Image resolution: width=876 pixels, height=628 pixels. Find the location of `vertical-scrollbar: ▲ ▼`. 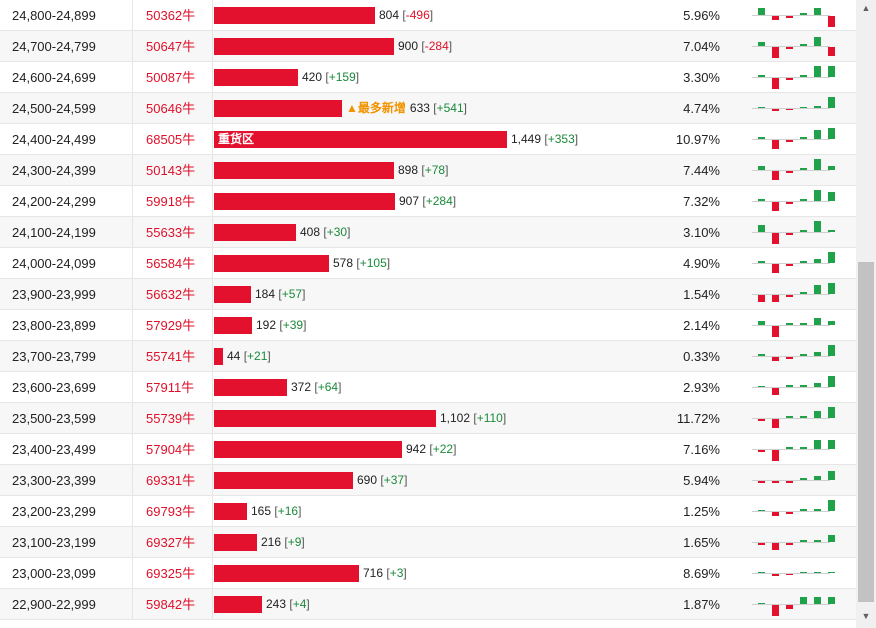

vertical-scrollbar: ▲ ▼ is located at coordinates (866, 314).